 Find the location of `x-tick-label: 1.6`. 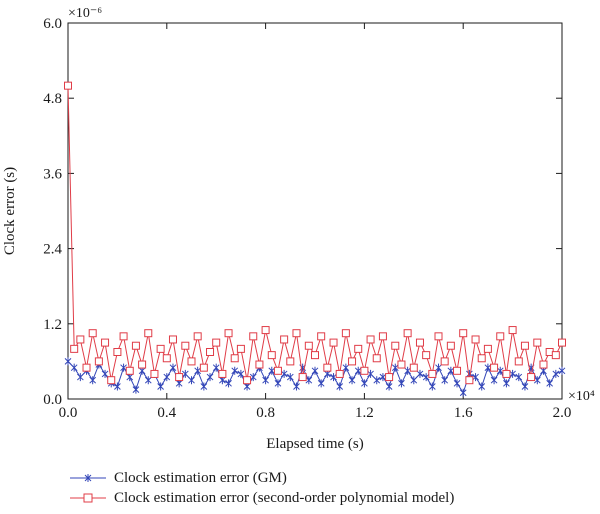

x-tick-label: 1.6 is located at coordinates (463, 413).